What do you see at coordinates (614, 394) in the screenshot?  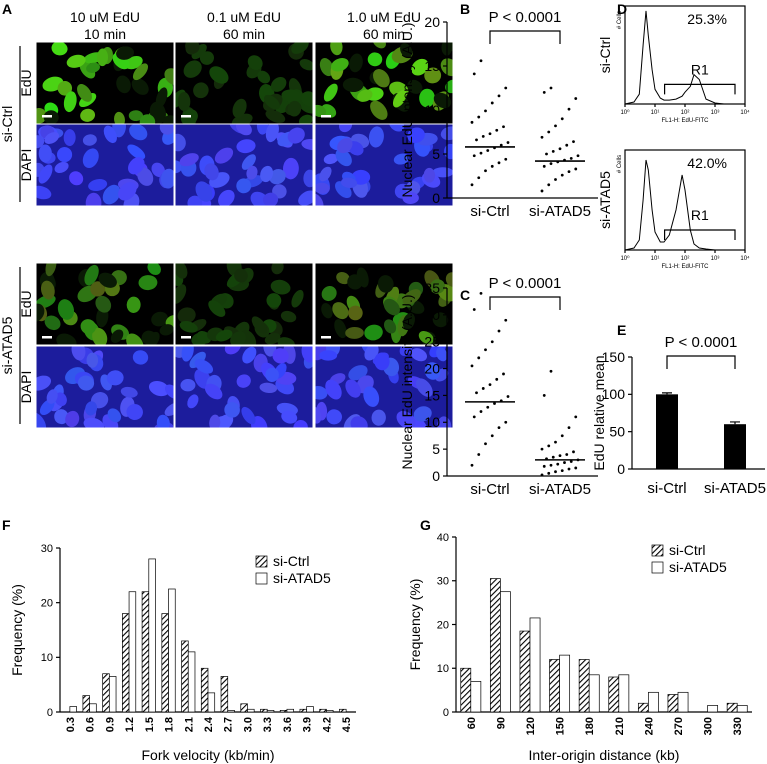 I see `y-tick-label: 100` at bounding box center [614, 394].